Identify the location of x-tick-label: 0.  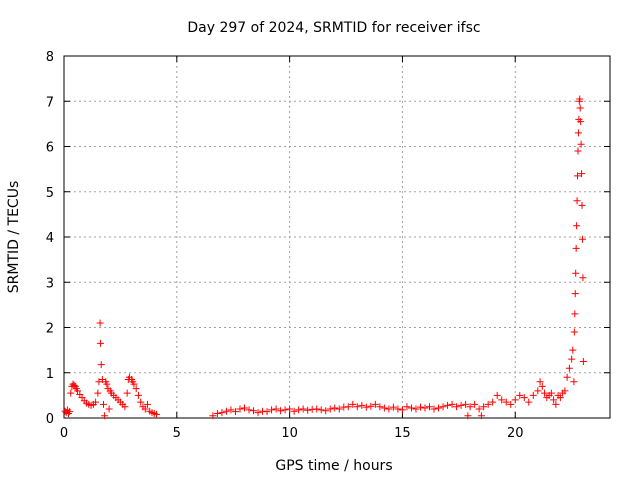
(64, 433).